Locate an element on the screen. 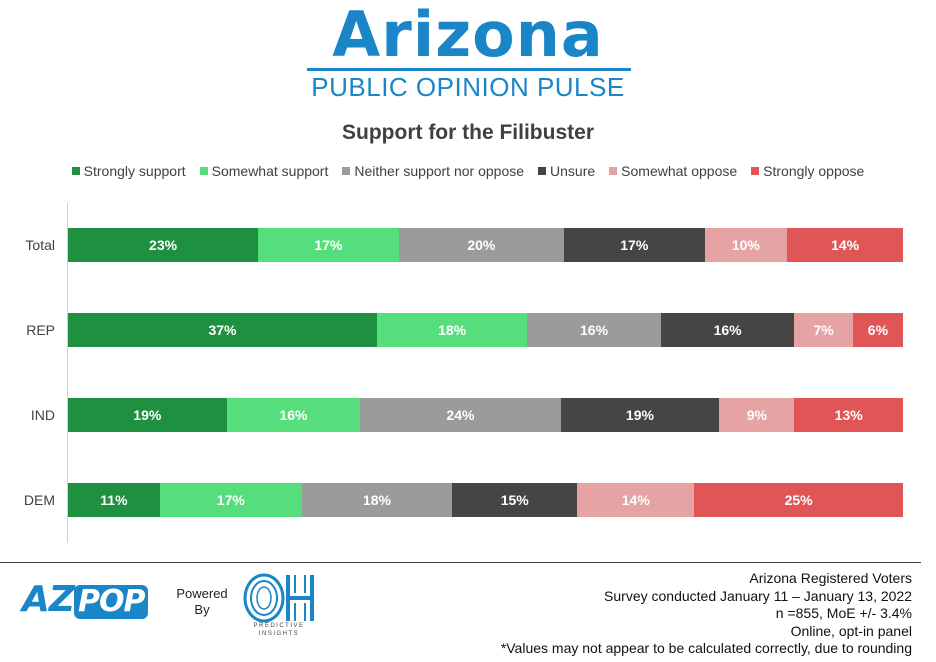  bar-segment: 9% is located at coordinates (757, 415).